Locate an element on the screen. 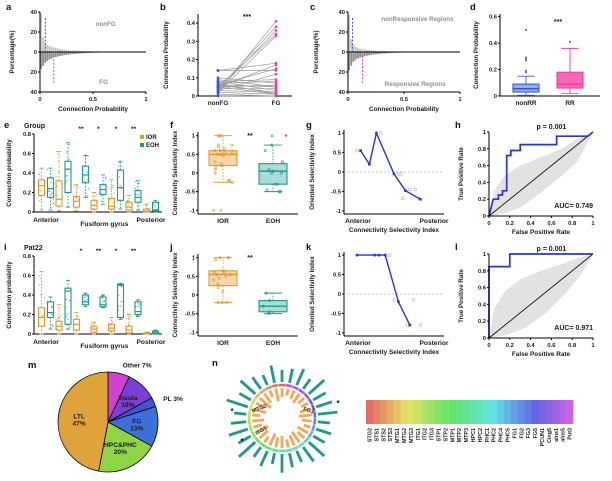 Image resolution: width=612 pixels, height=481 pixels. pair-lines is located at coordinates (247, 59).